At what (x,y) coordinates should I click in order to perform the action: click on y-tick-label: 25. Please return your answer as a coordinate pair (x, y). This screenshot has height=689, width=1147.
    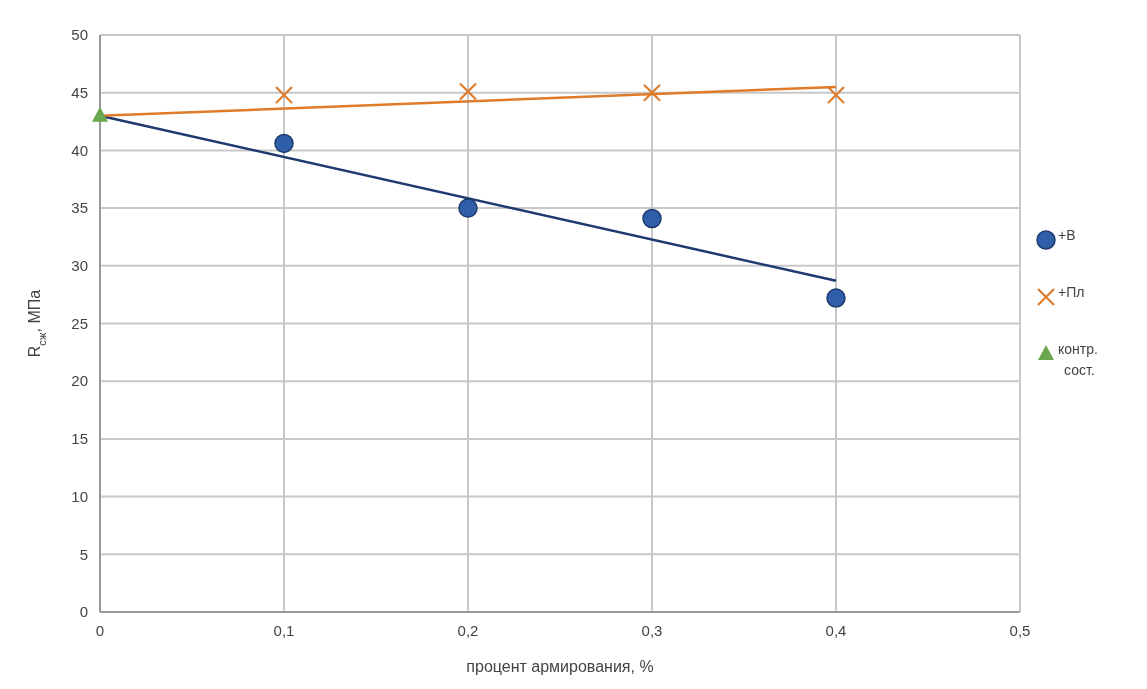
    Looking at the image, I should click on (79, 323).